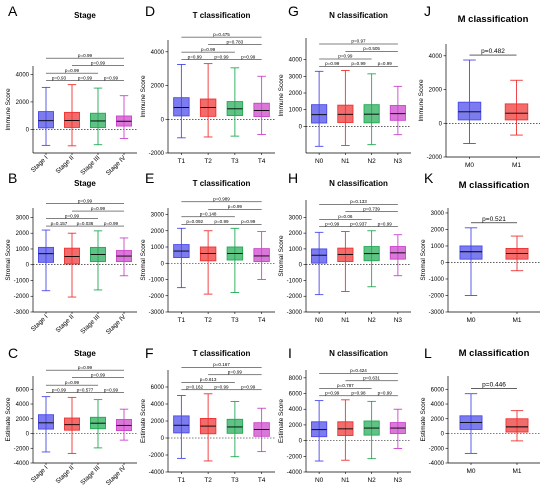 Image resolution: width=550 pixels, height=501 pixels. I want to click on box-n3, so click(397, 110).